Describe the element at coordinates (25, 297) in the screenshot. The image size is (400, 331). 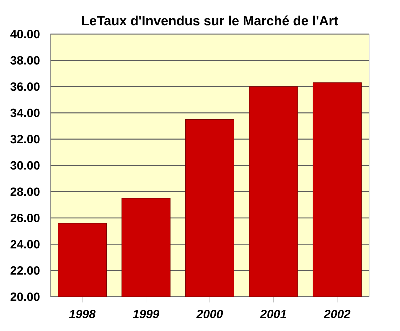
I see `y-tick-label: 20.00` at that location.